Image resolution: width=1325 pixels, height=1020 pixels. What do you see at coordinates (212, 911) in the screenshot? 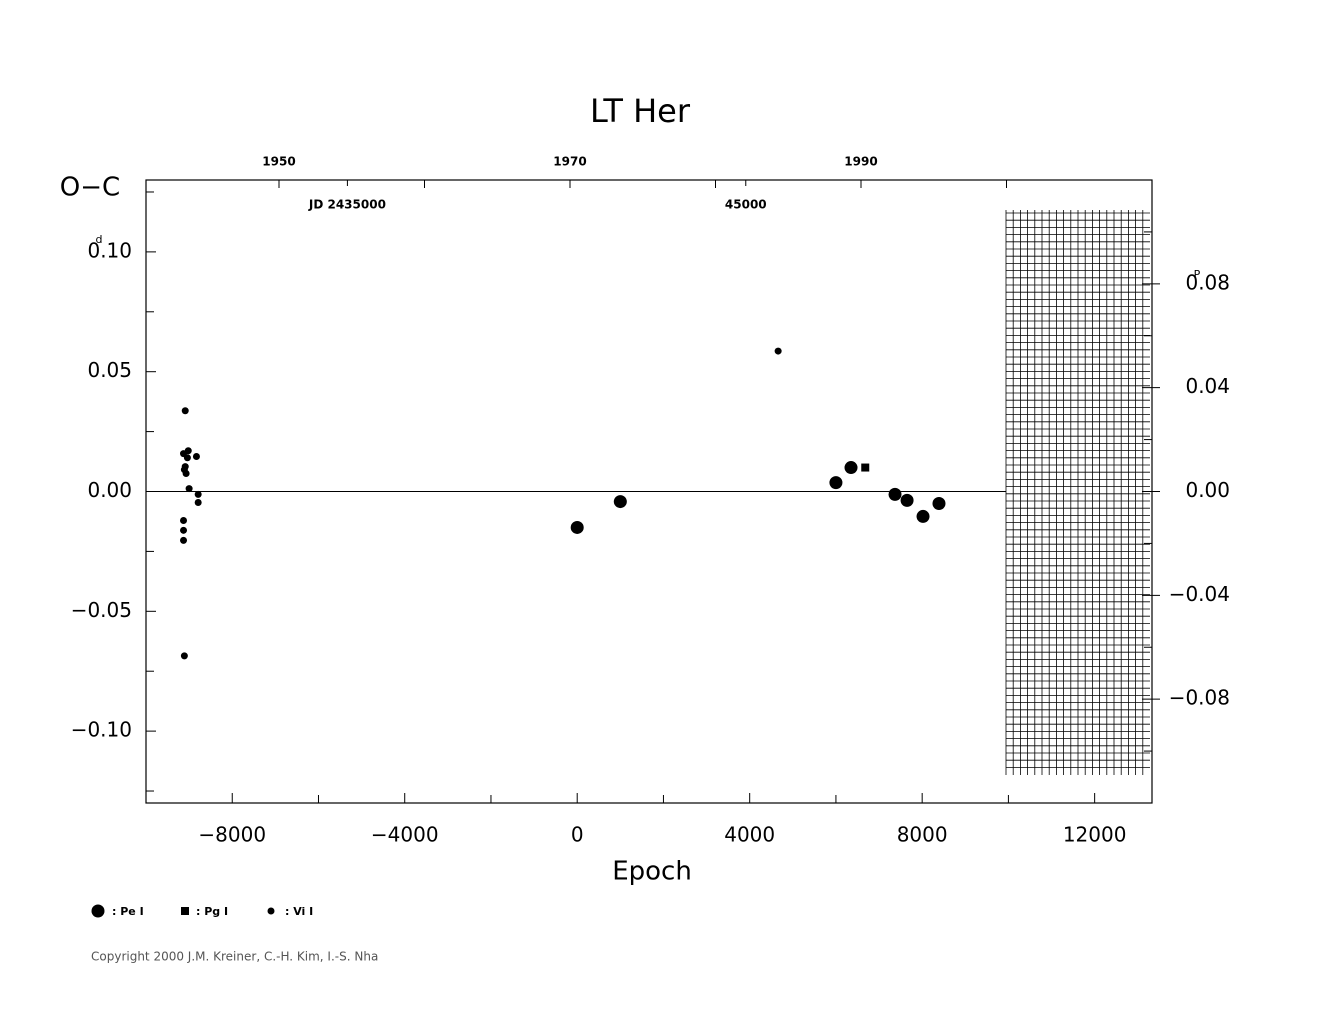
I see `legend-label: : Pg I` at bounding box center [212, 911].